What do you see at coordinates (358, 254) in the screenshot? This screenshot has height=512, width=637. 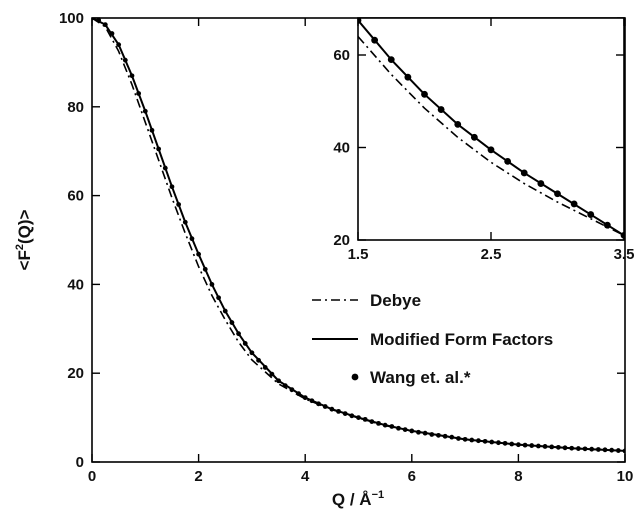 I see `inset-x-tick-label: 1.5` at bounding box center [358, 254].